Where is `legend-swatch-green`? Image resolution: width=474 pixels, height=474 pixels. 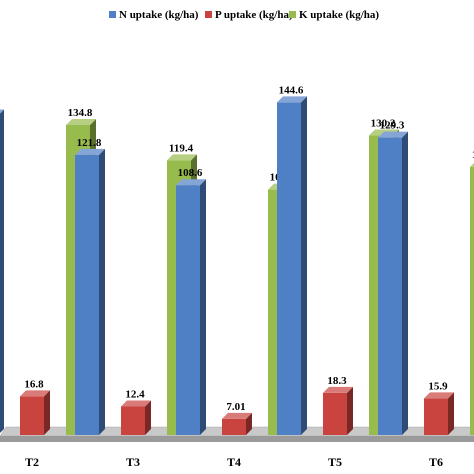 legend-swatch-green is located at coordinates (292, 14).